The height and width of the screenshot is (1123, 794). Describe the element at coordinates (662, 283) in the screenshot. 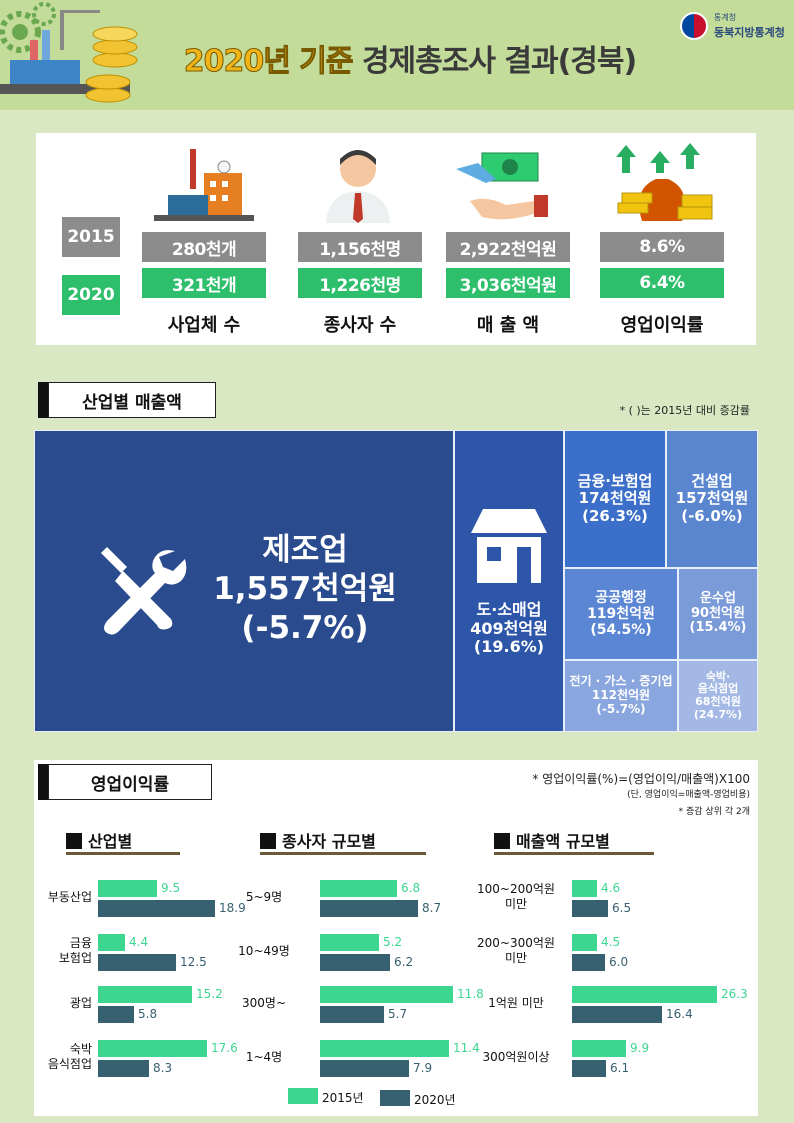

I see `margin-2020: 6.4%` at that location.